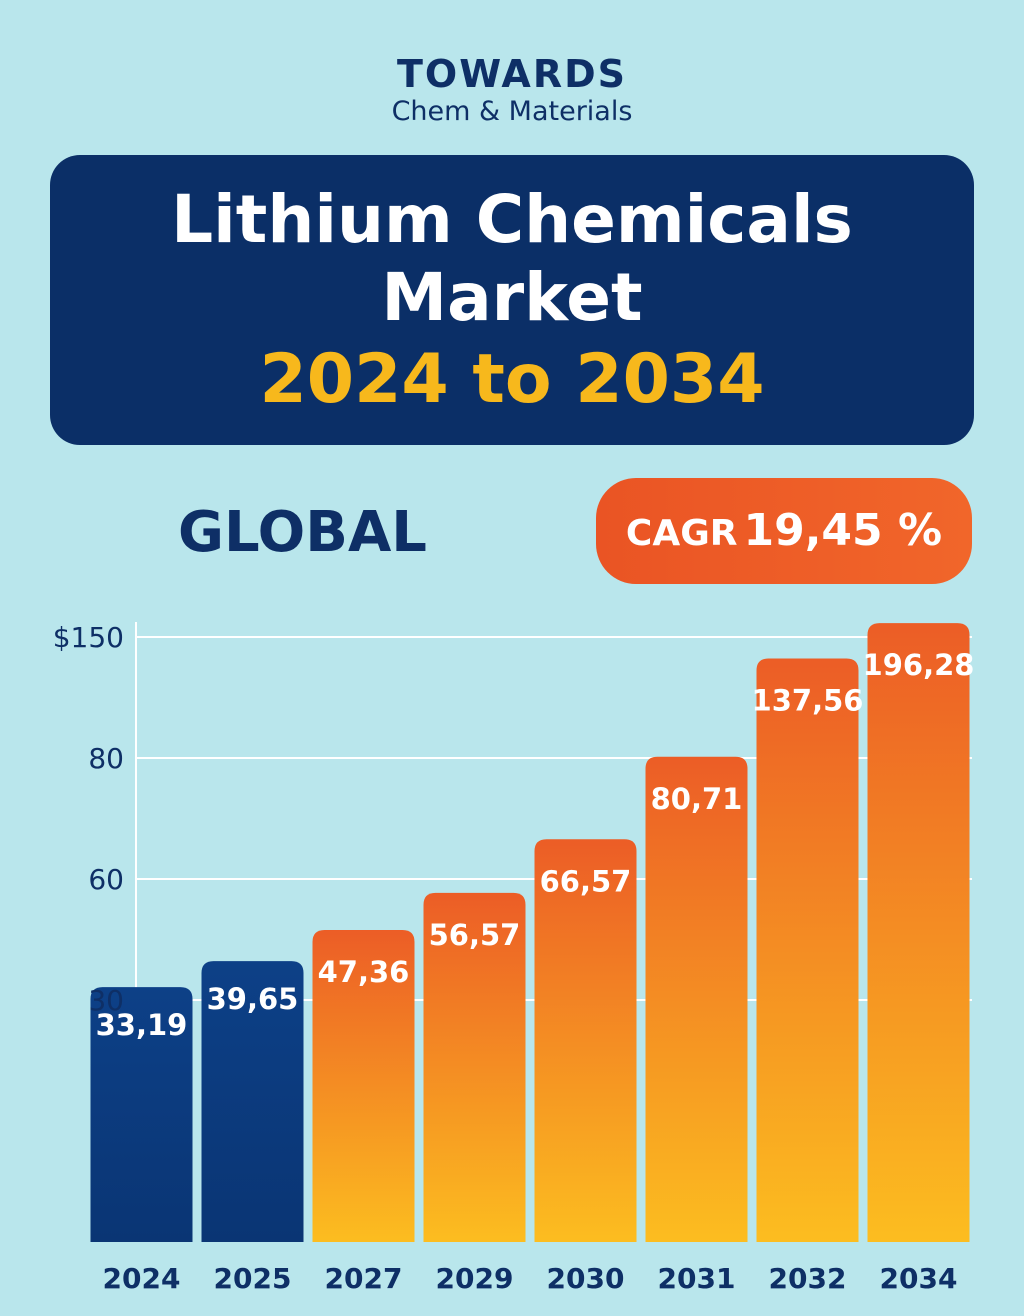  Describe the element at coordinates (475, 935) in the screenshot. I see `data-label: 56,57` at that location.